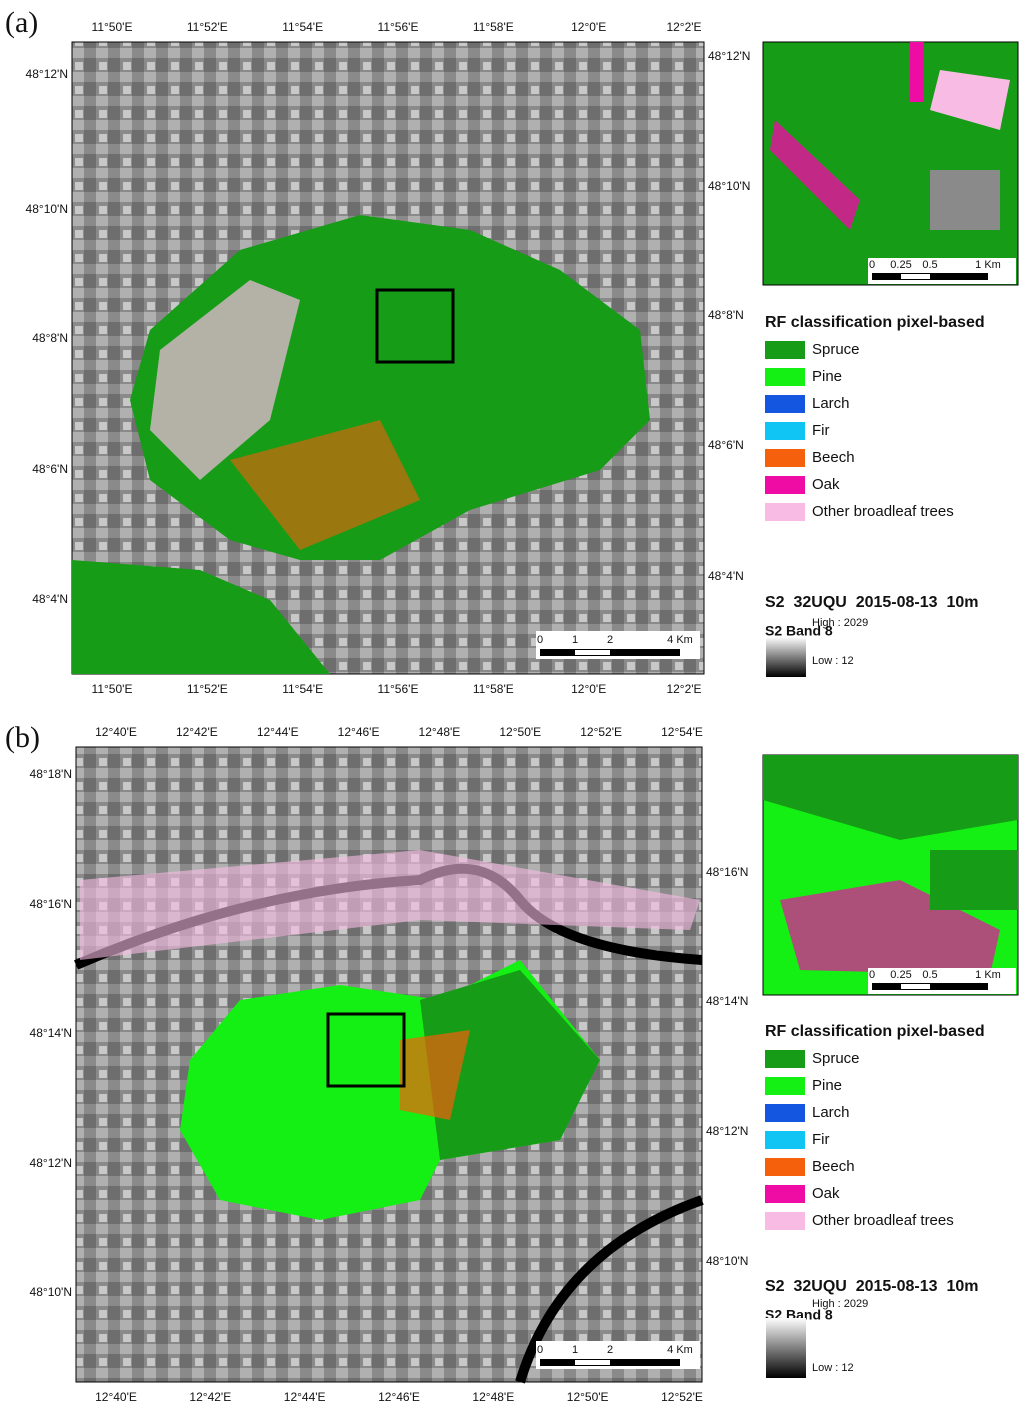 The width and height of the screenshot is (1024, 1409). Describe the element at coordinates (682, 732) in the screenshot. I see `top-tick-label: 12°54'E` at that location.